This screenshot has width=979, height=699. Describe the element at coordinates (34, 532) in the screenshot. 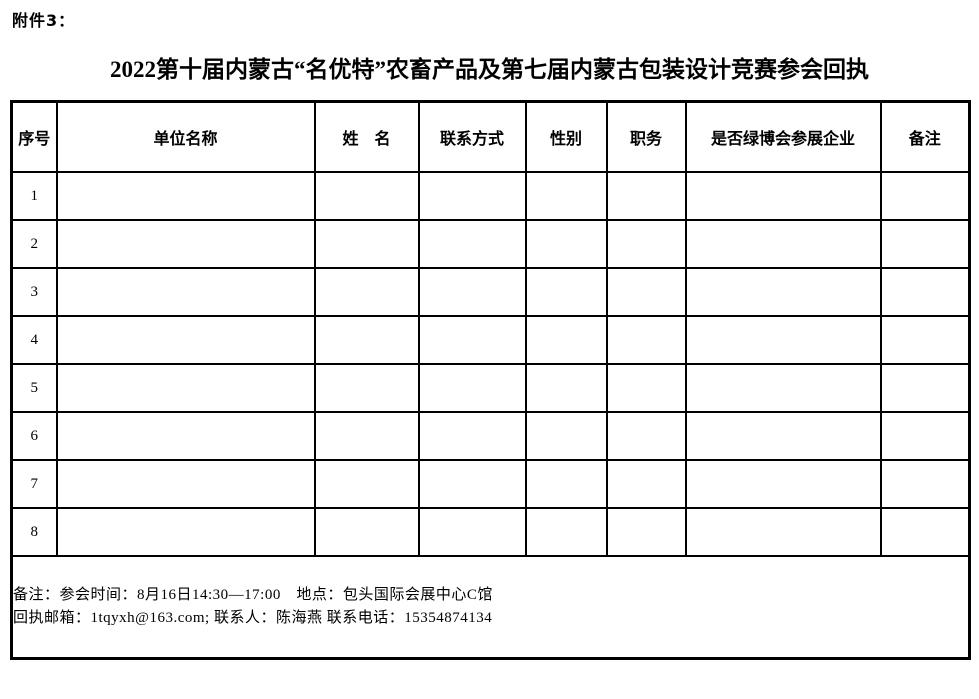

I see `row-number-cell: 8` at that location.